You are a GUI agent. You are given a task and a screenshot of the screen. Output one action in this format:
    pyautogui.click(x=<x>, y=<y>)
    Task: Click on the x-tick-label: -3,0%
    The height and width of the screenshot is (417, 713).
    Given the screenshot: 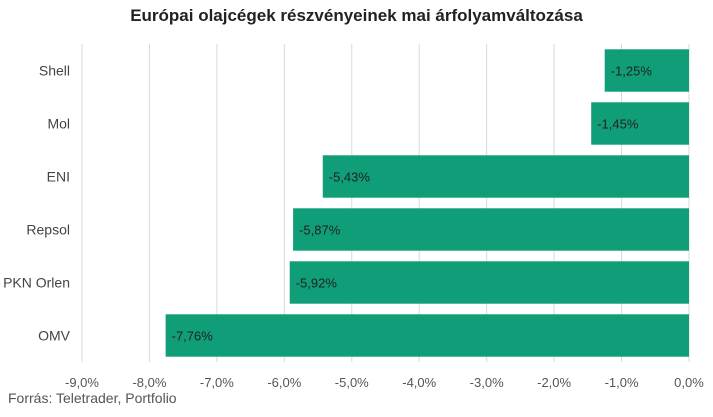 What is the action you would take?
    pyautogui.click(x=487, y=382)
    